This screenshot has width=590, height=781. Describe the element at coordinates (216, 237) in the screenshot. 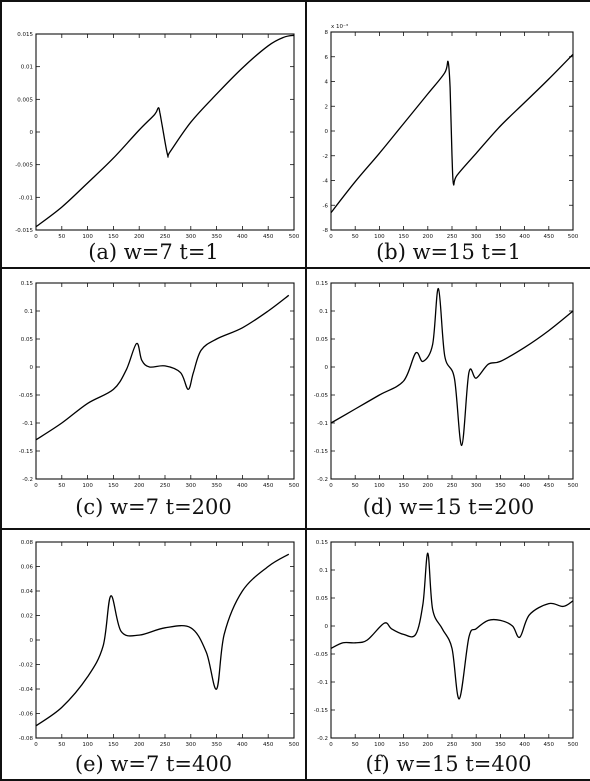

I see `x-tick-label-a-7: 350` at that location.